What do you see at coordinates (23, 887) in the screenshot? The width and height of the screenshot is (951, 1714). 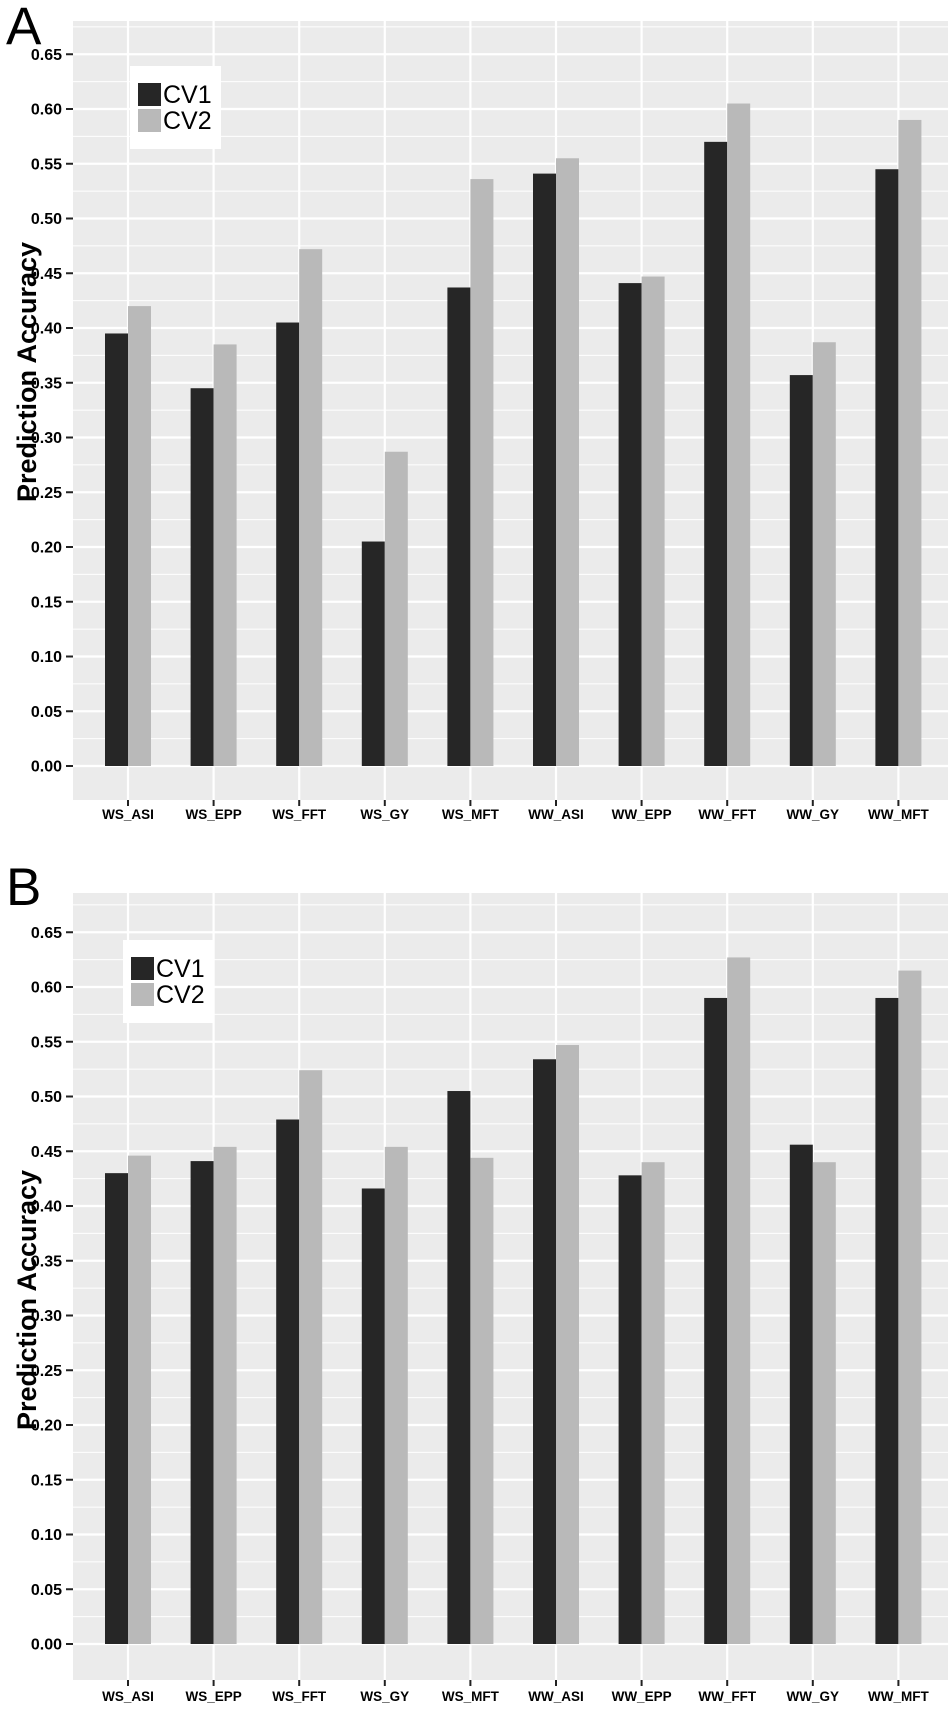 I see `panel-letter-b: B` at bounding box center [23, 887].